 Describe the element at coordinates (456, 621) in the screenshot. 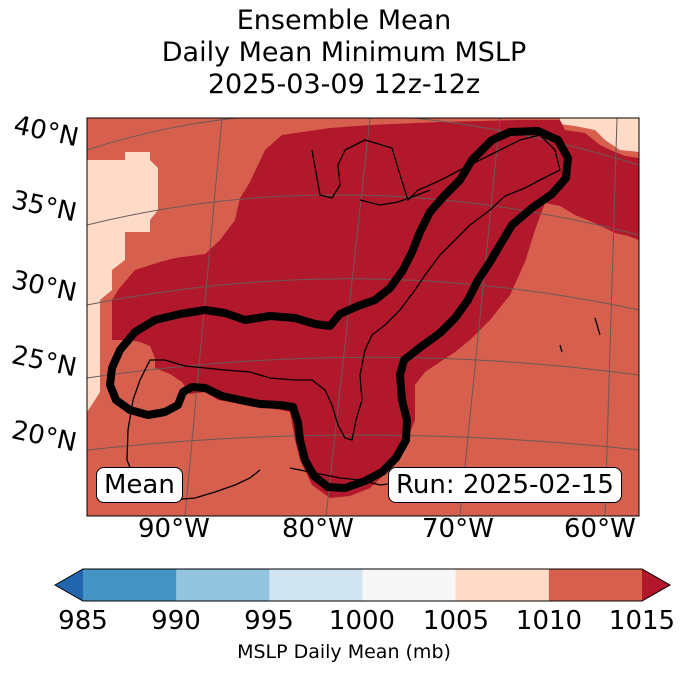

I see `colorbar-tick: 1005` at that location.